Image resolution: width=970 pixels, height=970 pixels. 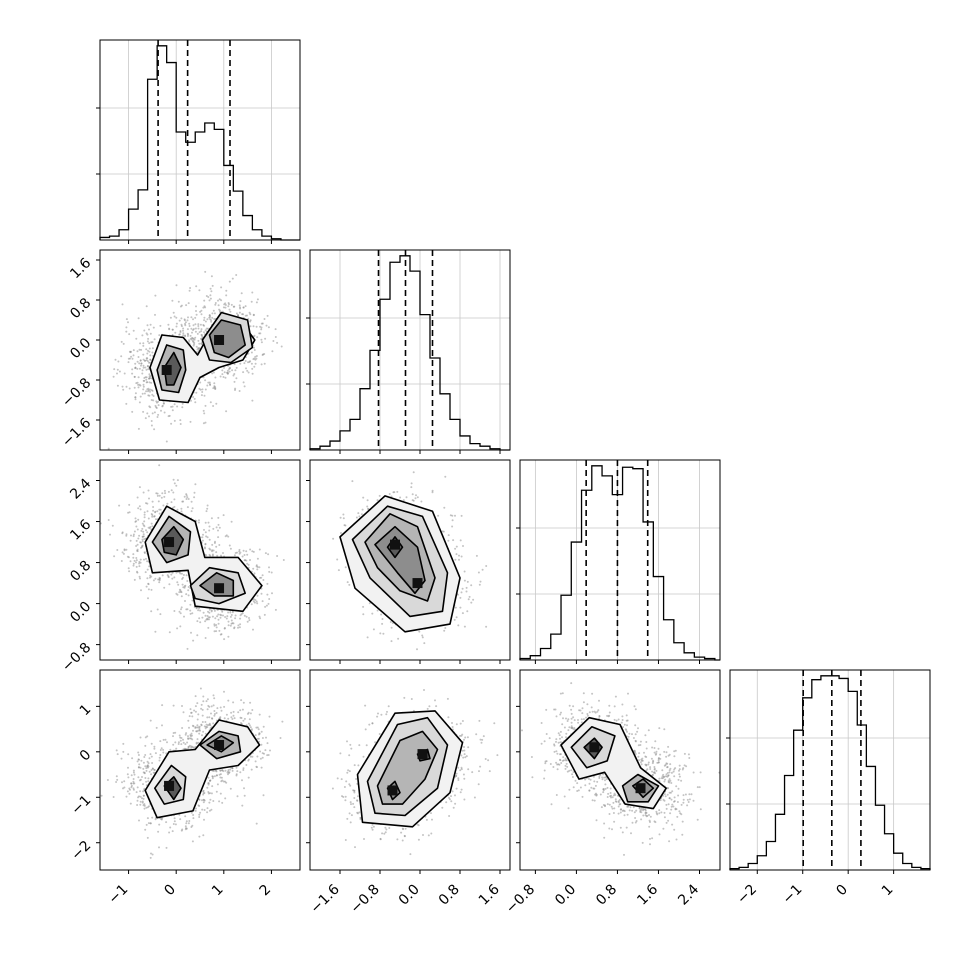 What do you see at coordinates (200, 140) in the screenshot?
I see `histogram-background` at bounding box center [200, 140].